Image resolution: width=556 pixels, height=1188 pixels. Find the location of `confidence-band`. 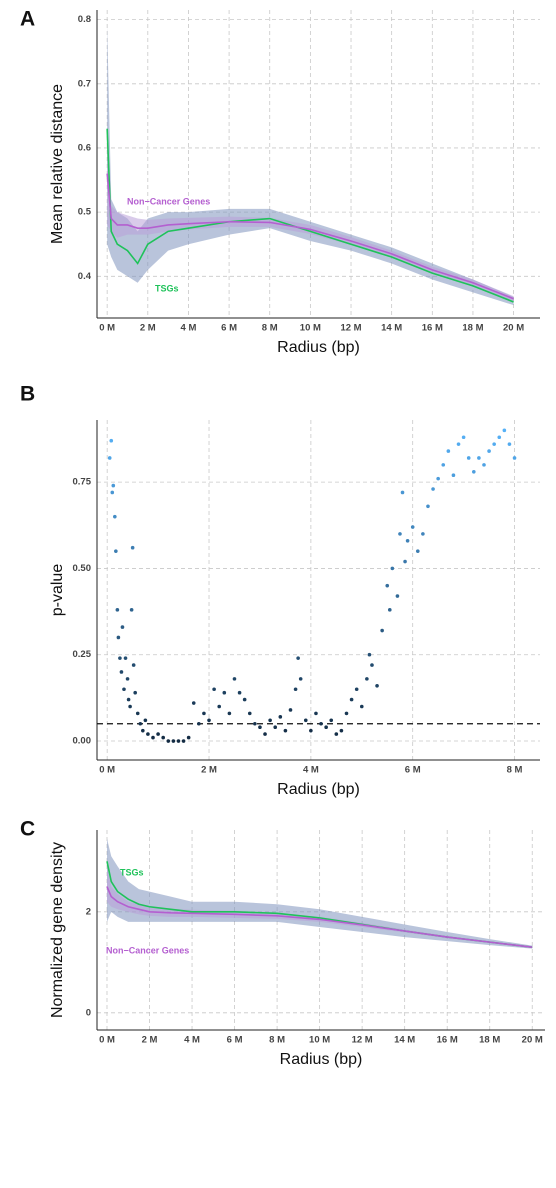

confidence-band is located at coordinates (319, 893).